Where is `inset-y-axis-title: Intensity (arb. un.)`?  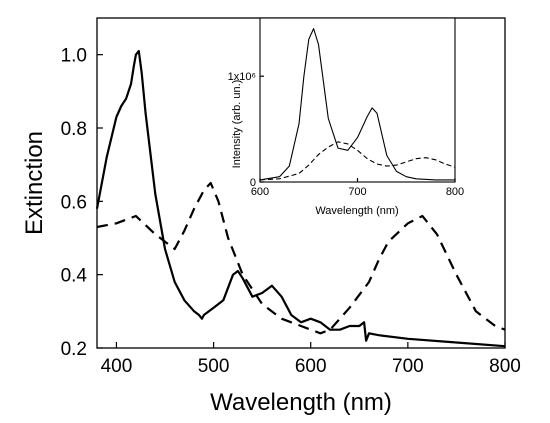
inset-y-axis-title: Intensity (arb. un.) is located at coordinates (237, 124).